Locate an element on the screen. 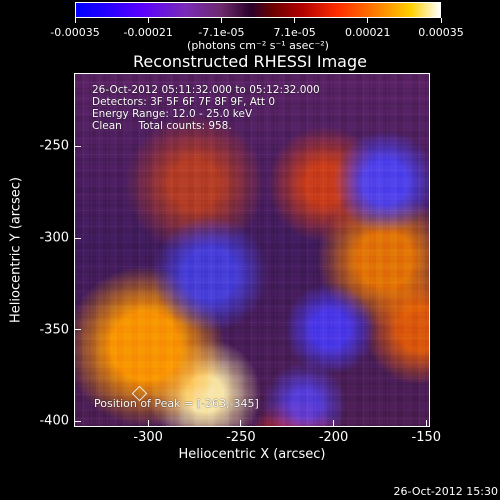  colorbar-units: (photons cm⁻² s⁻¹ asec⁻²) is located at coordinates (258, 45).